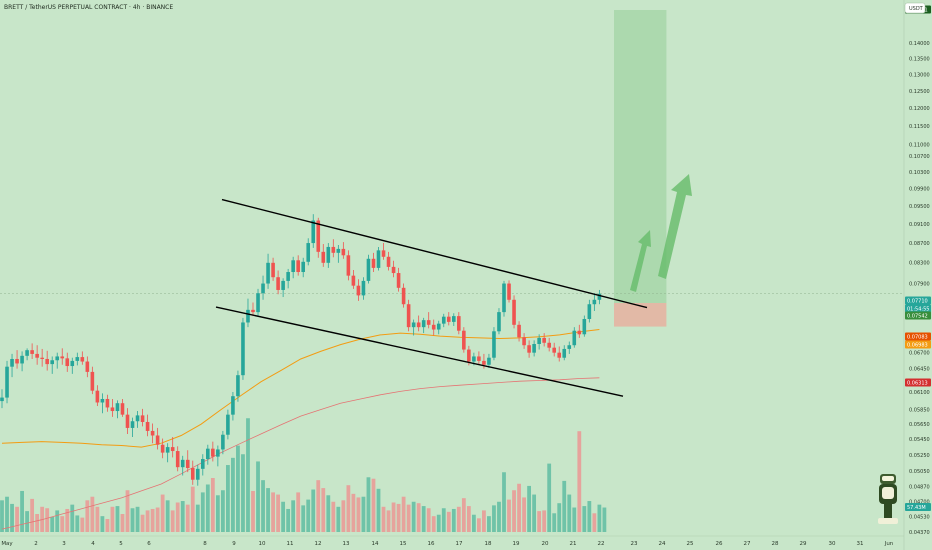  Describe the element at coordinates (919, 207) in the screenshot. I see `price-tick-label: 0.09500` at that location.